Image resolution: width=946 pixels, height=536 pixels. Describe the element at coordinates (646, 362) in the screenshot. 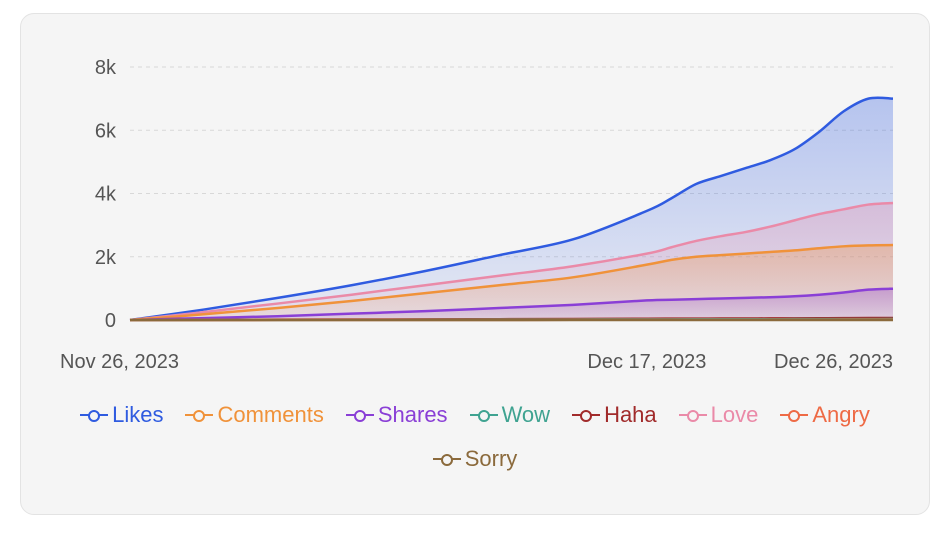

I see `x-tick-label: Dec 17, 2023` at that location.